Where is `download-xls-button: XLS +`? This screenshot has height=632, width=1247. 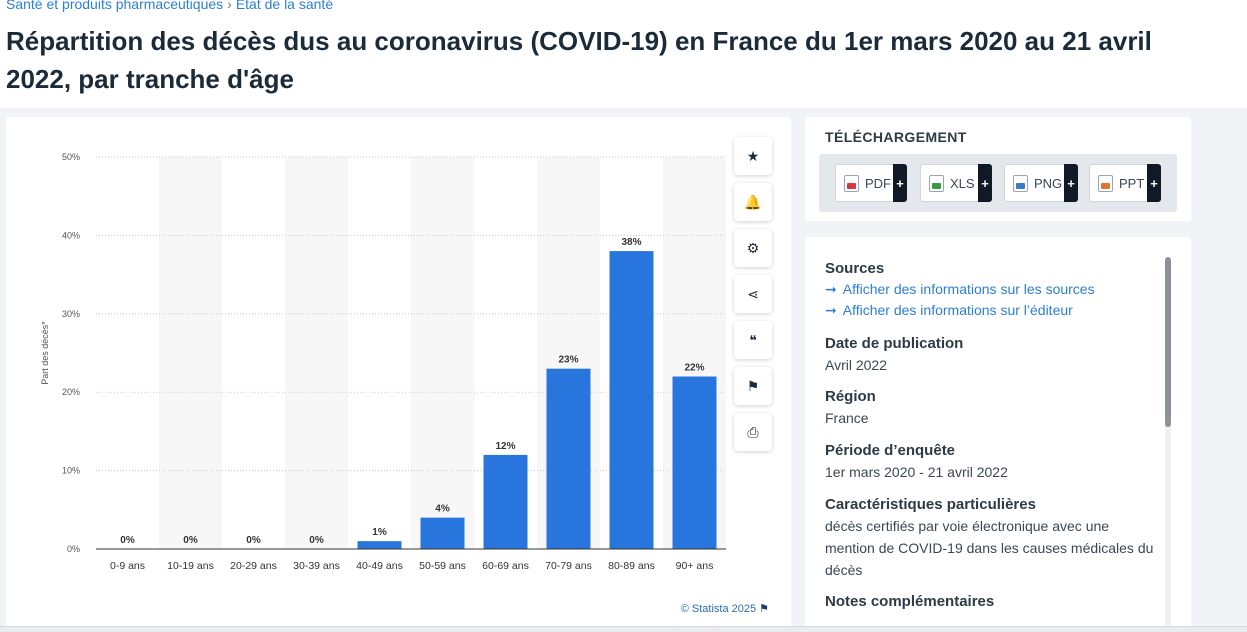
download-xls-button: XLS + is located at coordinates (956, 183).